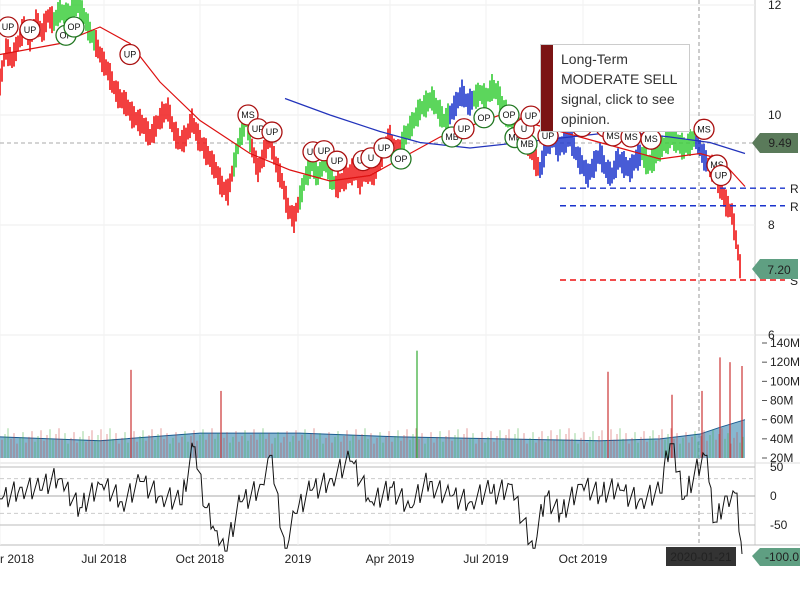  What do you see at coordinates (298, 559) in the screenshot?
I see `time-tick-label: 2019` at bounding box center [298, 559].